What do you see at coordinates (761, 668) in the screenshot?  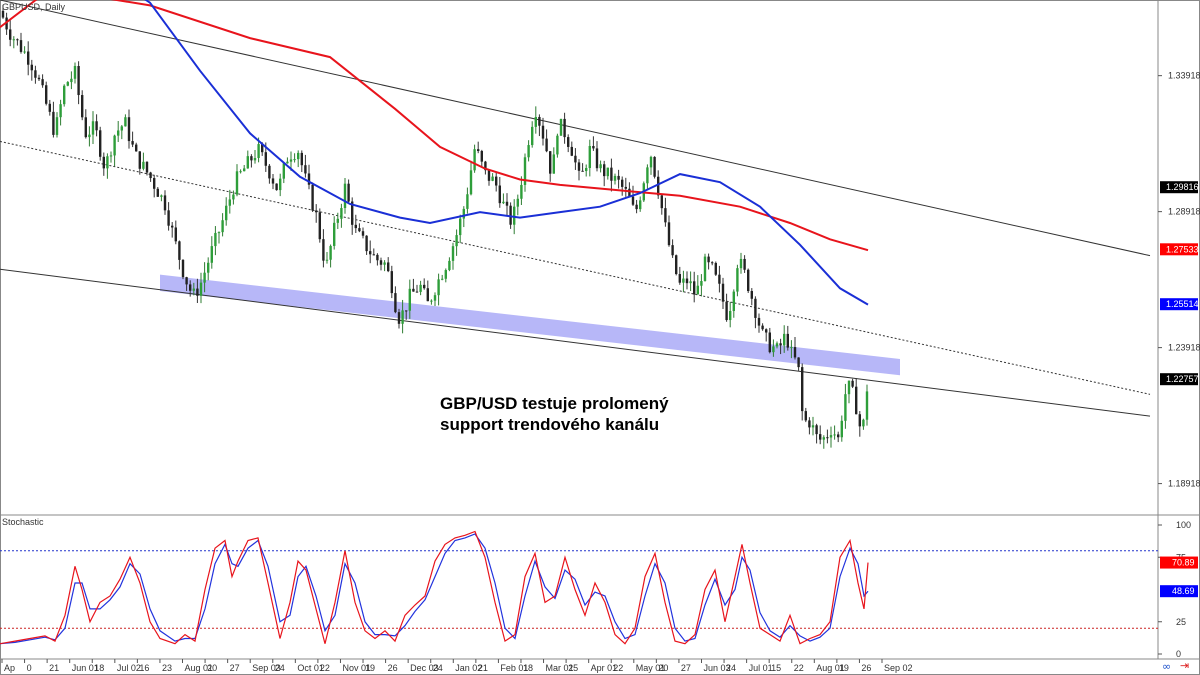 I see `time-tick-label: Jul 01` at bounding box center [761, 668].